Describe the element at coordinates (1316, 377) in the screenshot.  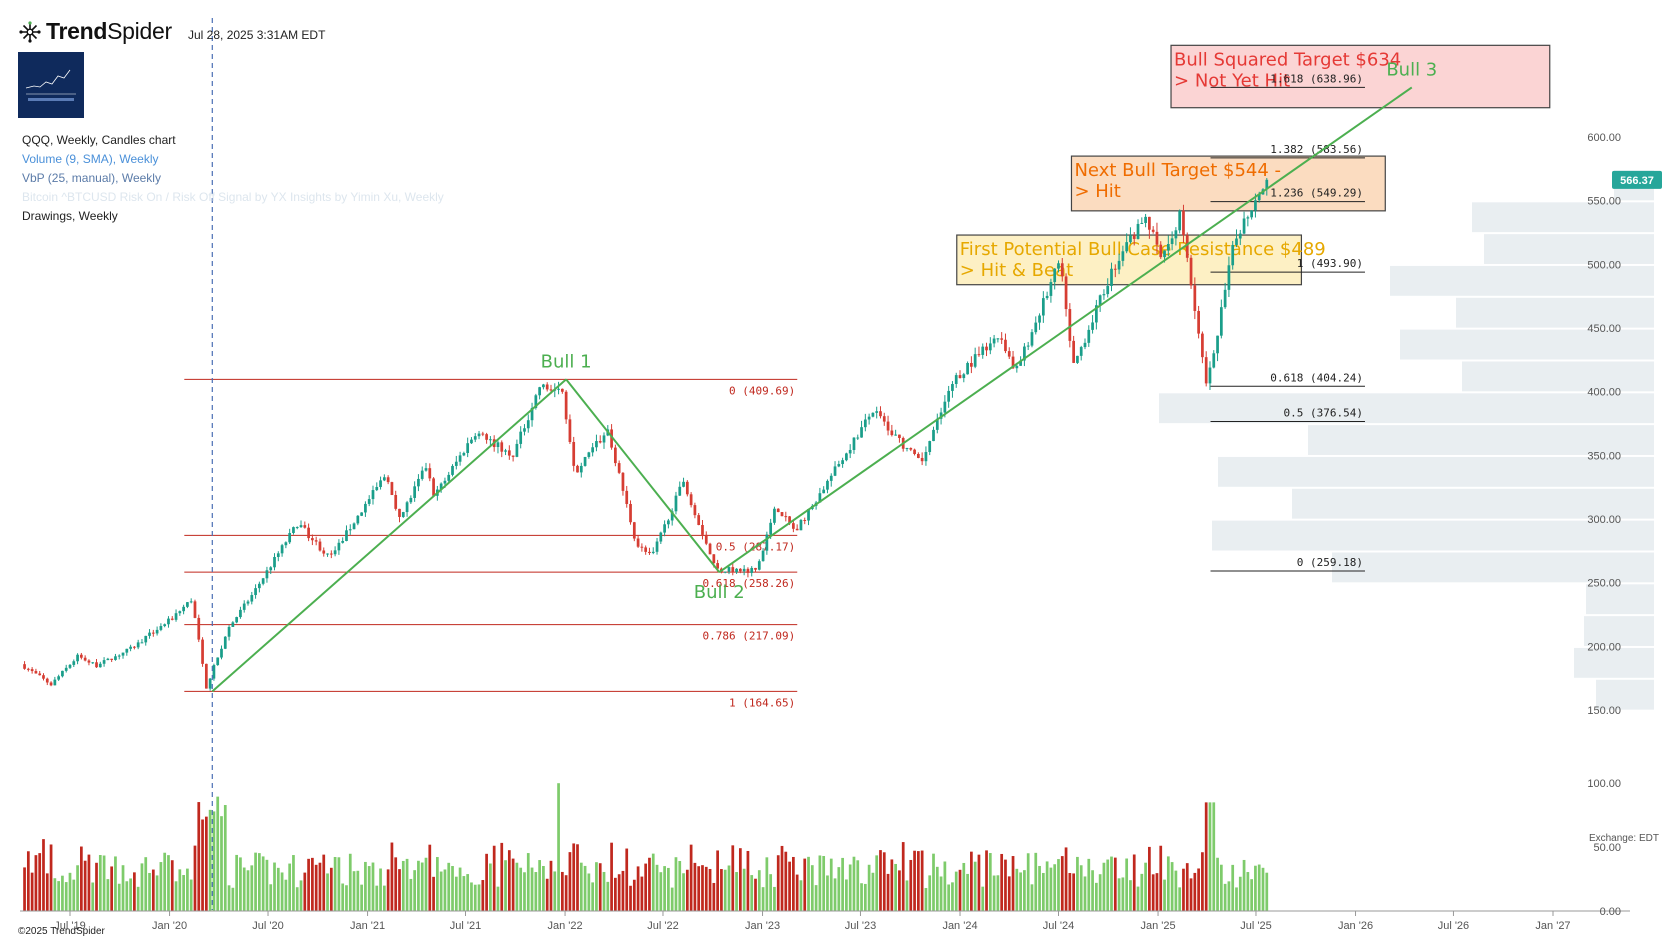
I see `fib-level-label: 0.618 (404.24)` at that location.